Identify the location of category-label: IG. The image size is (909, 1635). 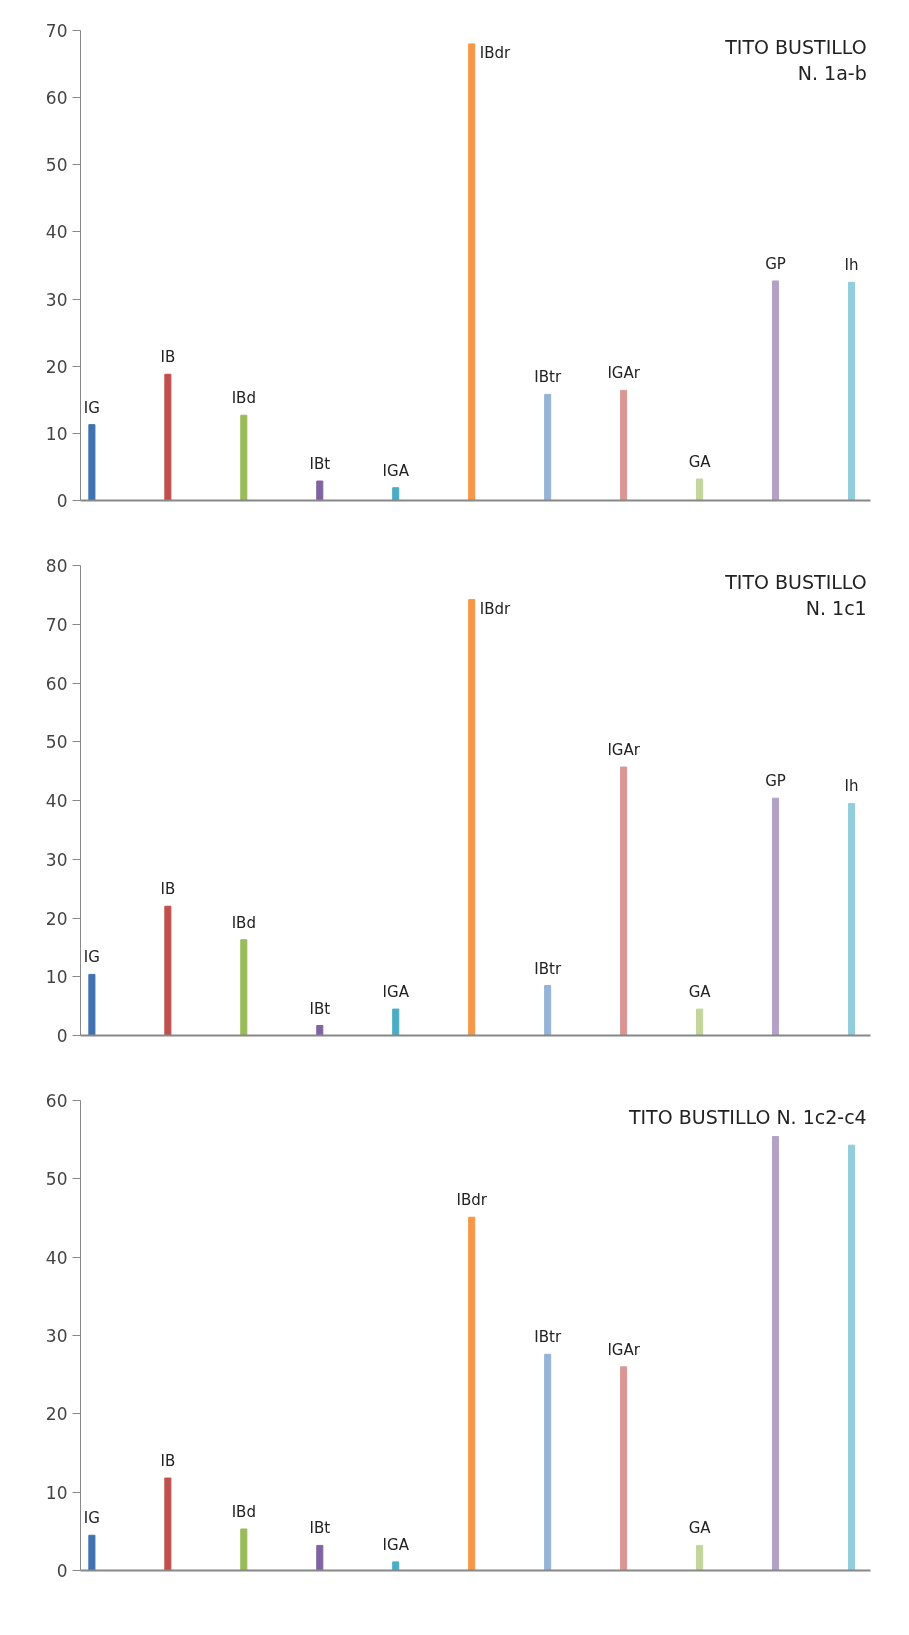
(91, 407).